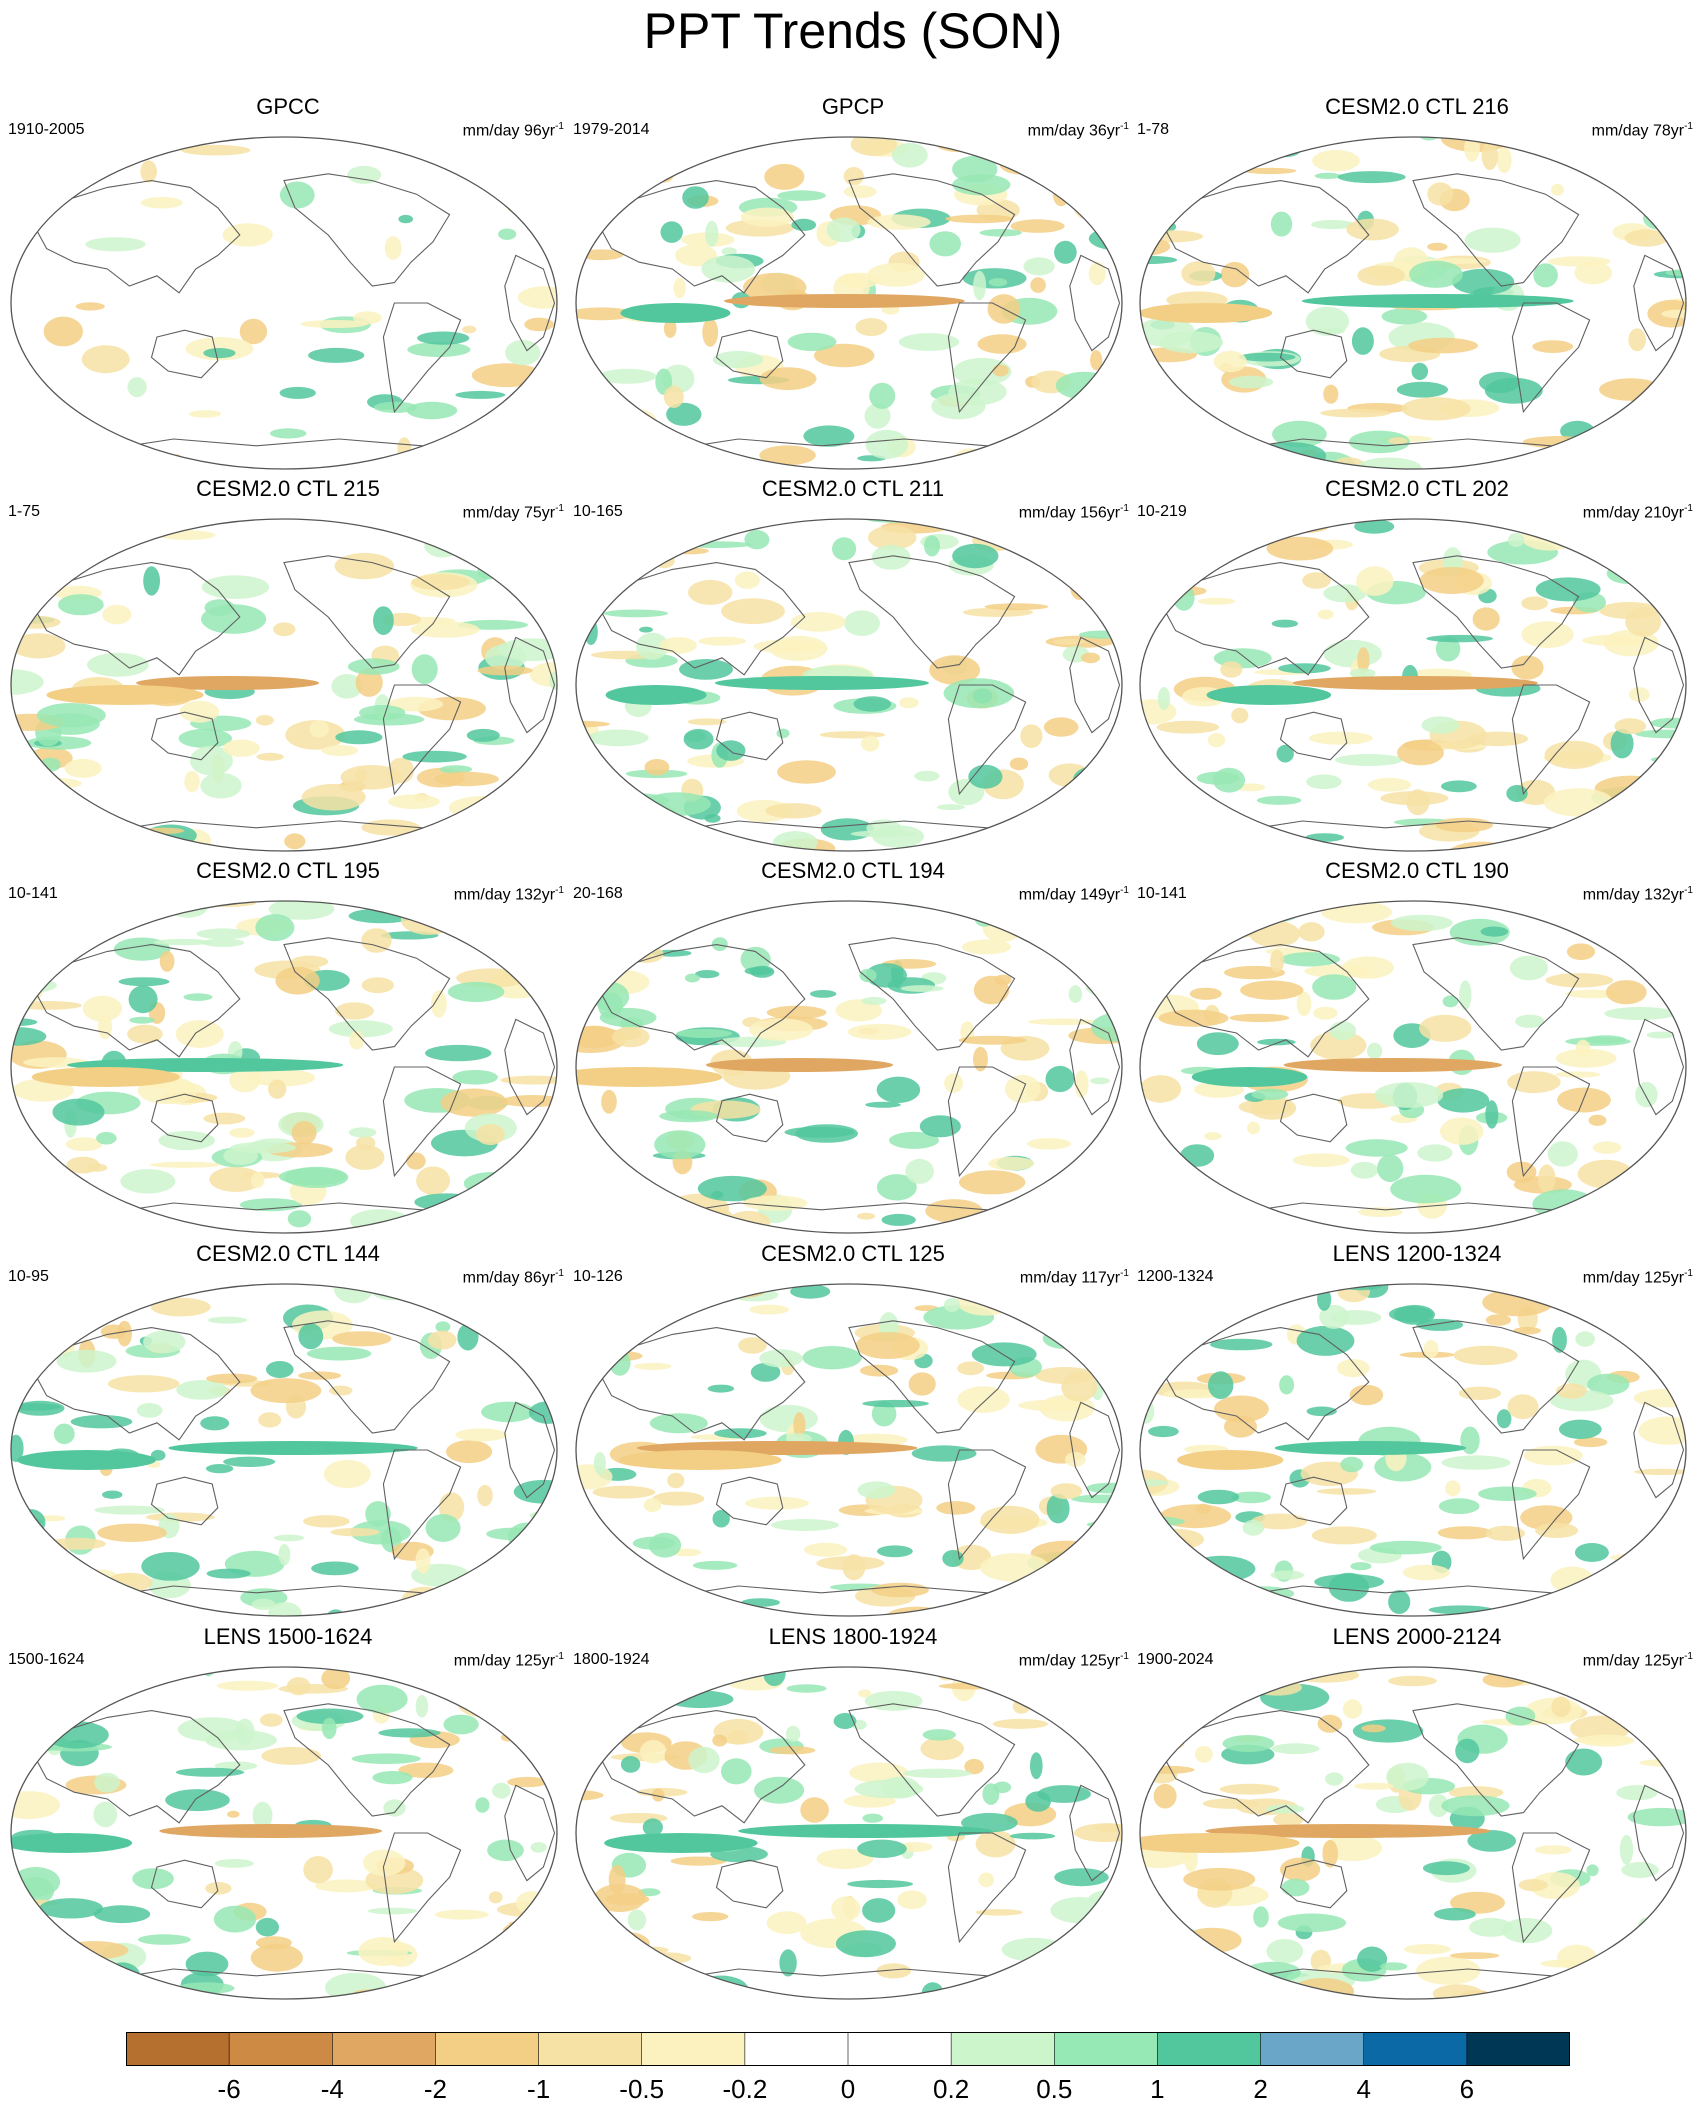 The width and height of the screenshot is (1706, 2104). I want to click on trend-length: 125, so click(528, 1661).